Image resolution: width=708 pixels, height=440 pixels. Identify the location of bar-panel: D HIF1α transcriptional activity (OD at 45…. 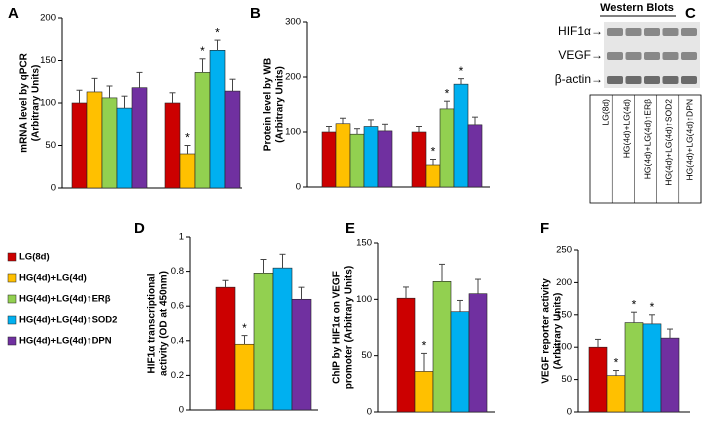
(226, 318).